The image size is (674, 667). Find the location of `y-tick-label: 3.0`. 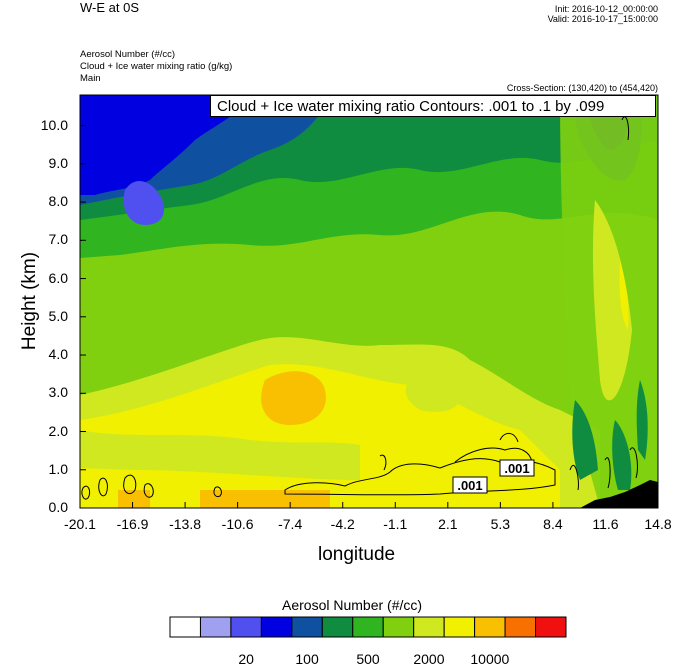

y-tick-label: 3.0 is located at coordinates (58, 392).